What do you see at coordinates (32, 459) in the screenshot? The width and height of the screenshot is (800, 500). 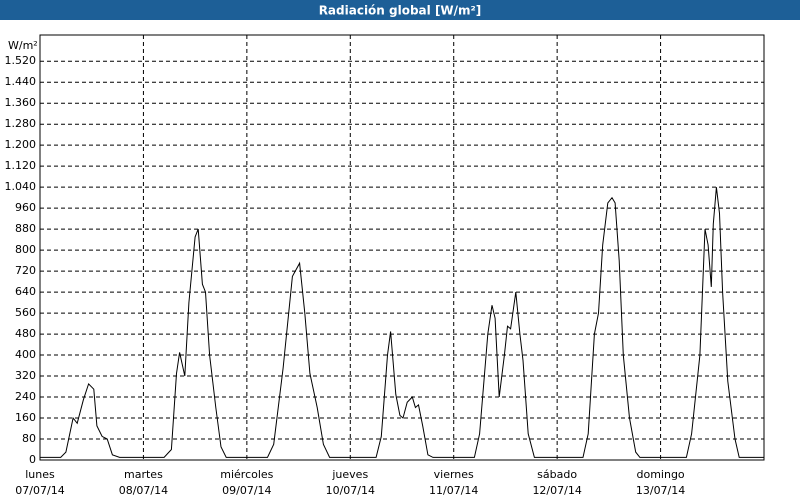 I see `y-tick-label: 0` at bounding box center [32, 459].